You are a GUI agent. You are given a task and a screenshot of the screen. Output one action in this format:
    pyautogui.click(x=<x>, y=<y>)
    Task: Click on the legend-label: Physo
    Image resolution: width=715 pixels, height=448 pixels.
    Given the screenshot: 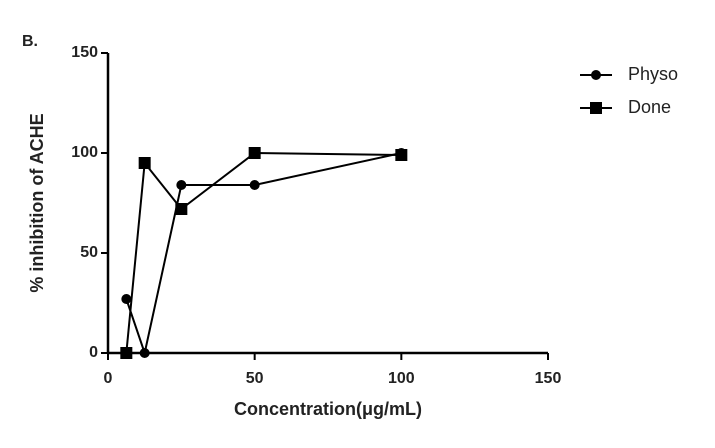 What is the action you would take?
    pyautogui.click(x=653, y=74)
    